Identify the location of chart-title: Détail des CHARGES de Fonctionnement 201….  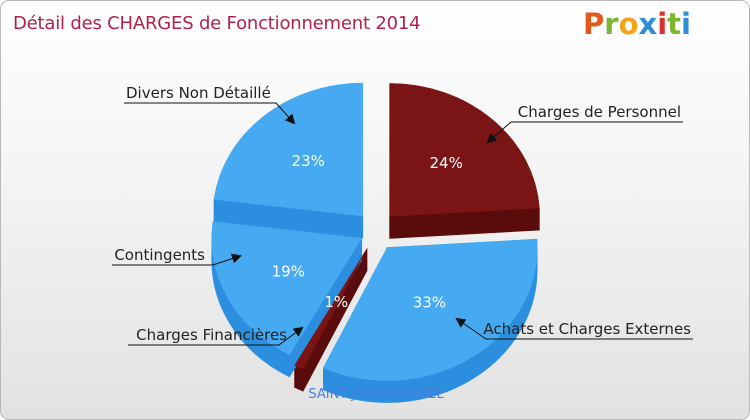
(217, 23).